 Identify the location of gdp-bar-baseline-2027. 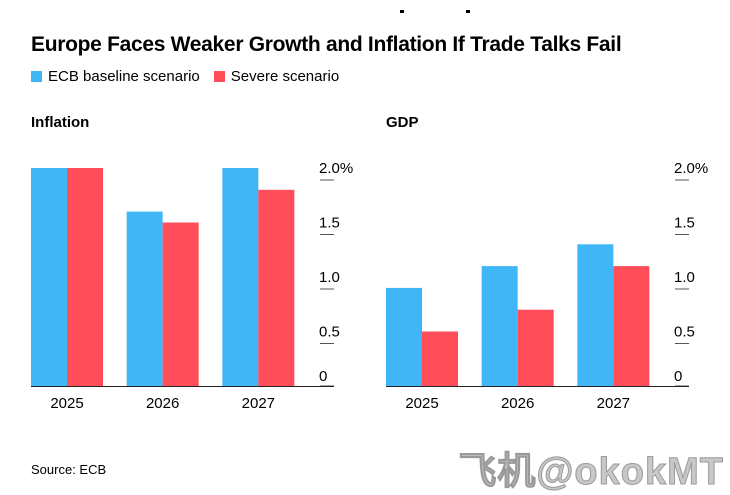
(595, 315).